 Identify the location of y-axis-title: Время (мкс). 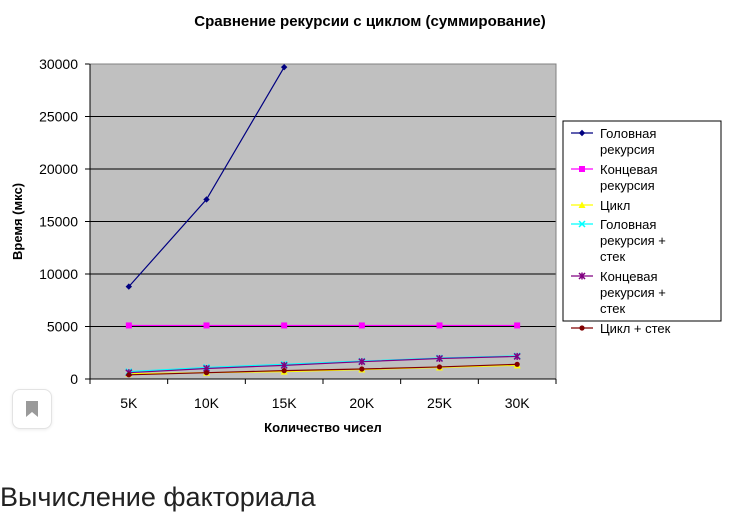
(17, 221).